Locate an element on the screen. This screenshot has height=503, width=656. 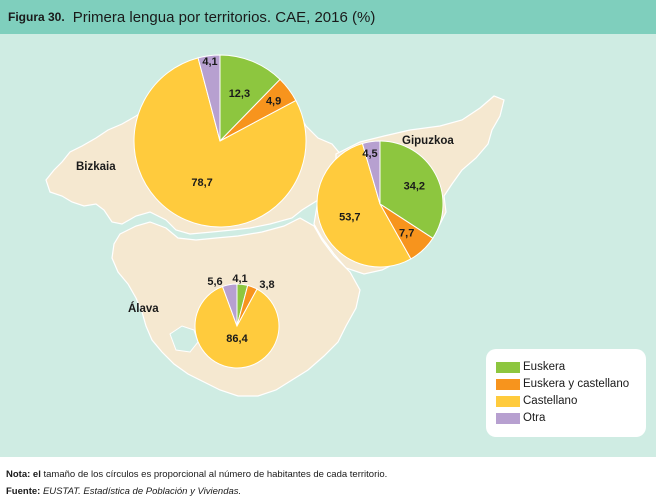
source-label: Fuente: is located at coordinates (23, 491).